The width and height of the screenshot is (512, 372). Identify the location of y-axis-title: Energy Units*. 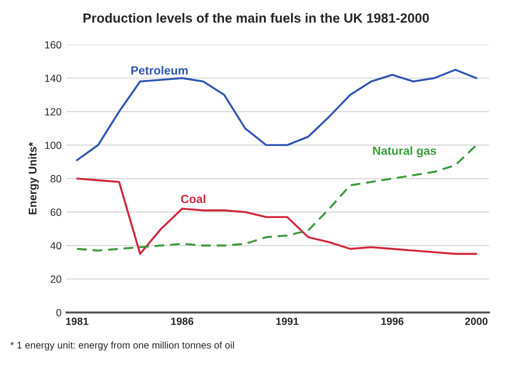
(33, 178).